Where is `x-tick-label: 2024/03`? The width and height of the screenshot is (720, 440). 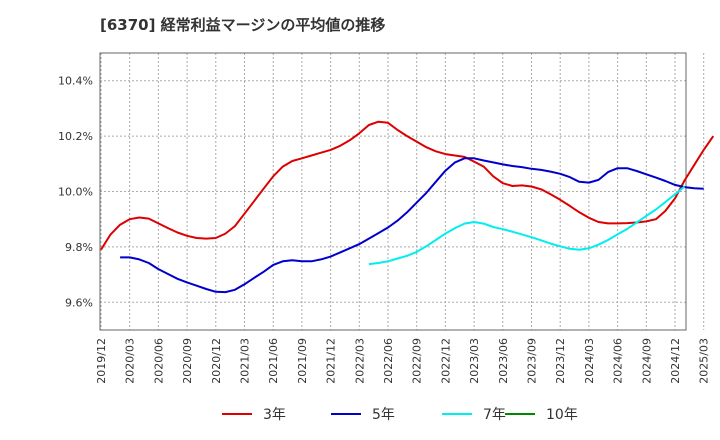
x-tick-label: 2024/03 is located at coordinates (589, 361).